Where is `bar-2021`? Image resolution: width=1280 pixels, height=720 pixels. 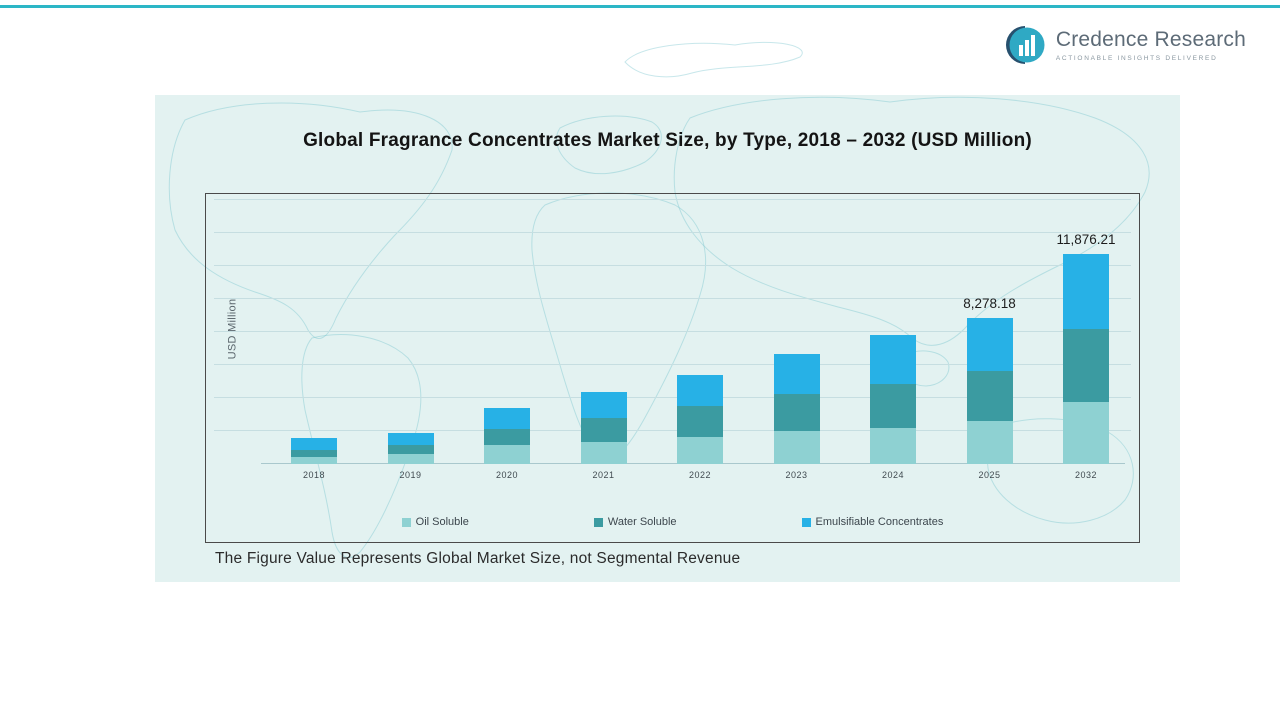 bar-2021 is located at coordinates (603, 428).